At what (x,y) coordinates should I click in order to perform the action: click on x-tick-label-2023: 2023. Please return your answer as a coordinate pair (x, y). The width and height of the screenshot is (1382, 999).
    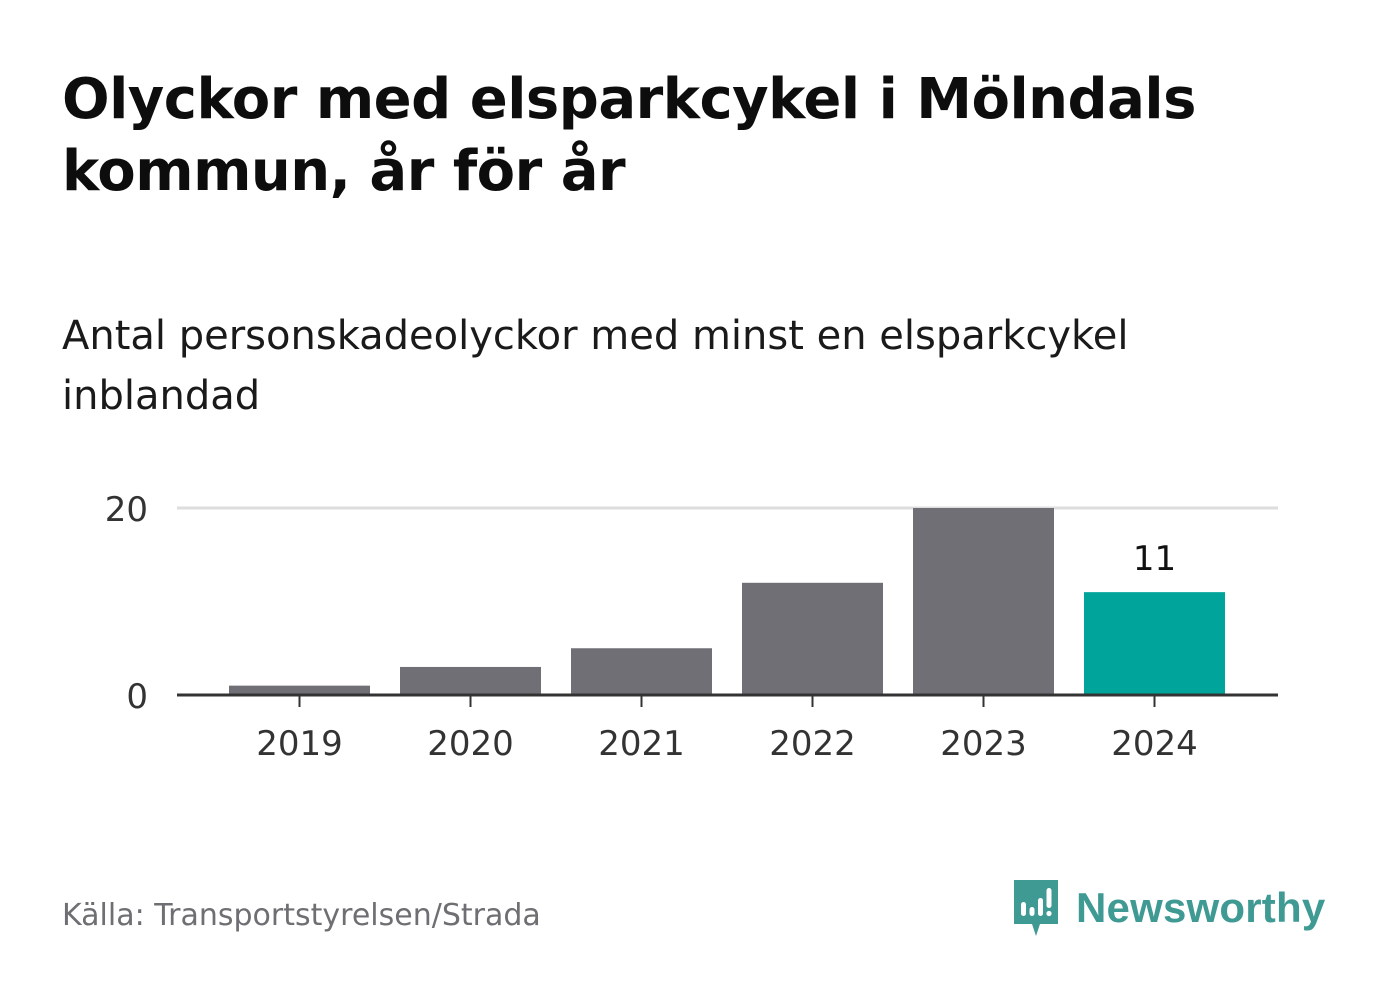
    Looking at the image, I should click on (983, 744).